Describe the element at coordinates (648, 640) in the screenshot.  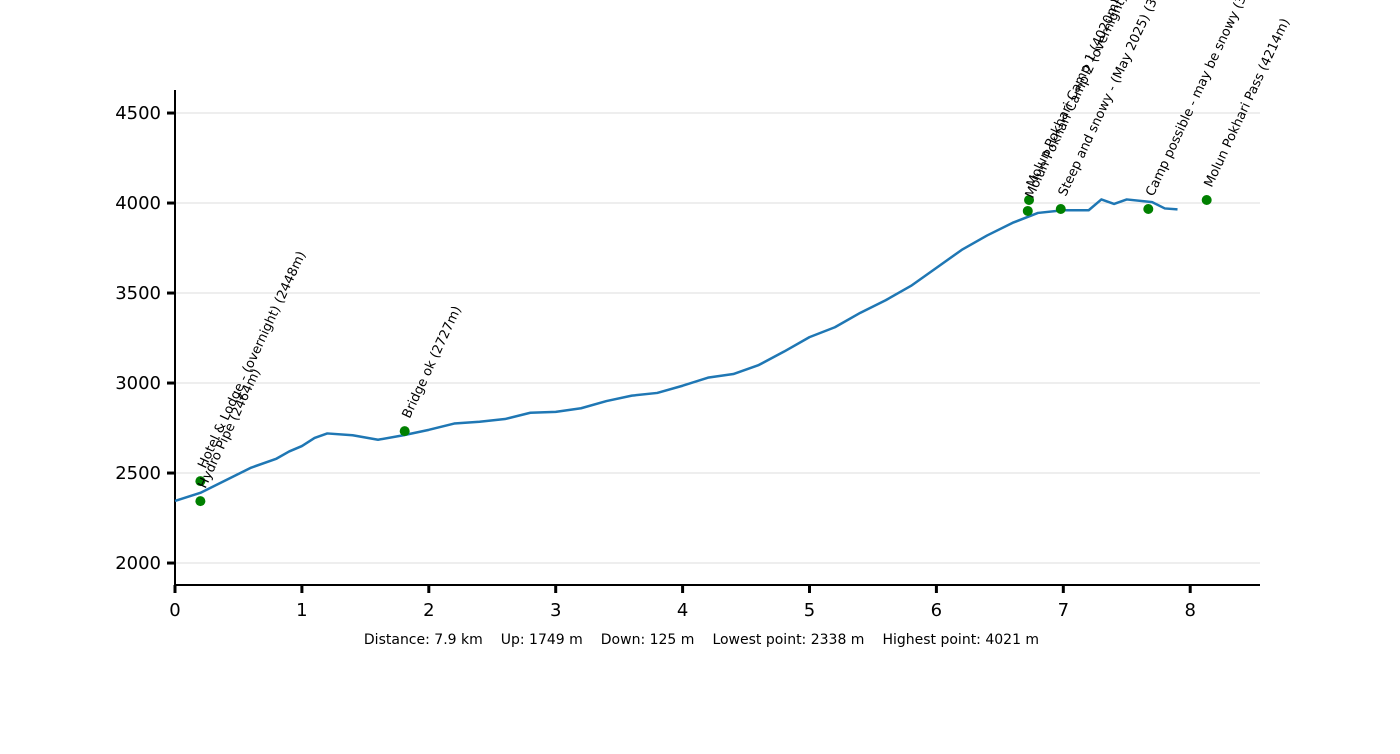
I see `stat-item: Down: 125 m` at that location.